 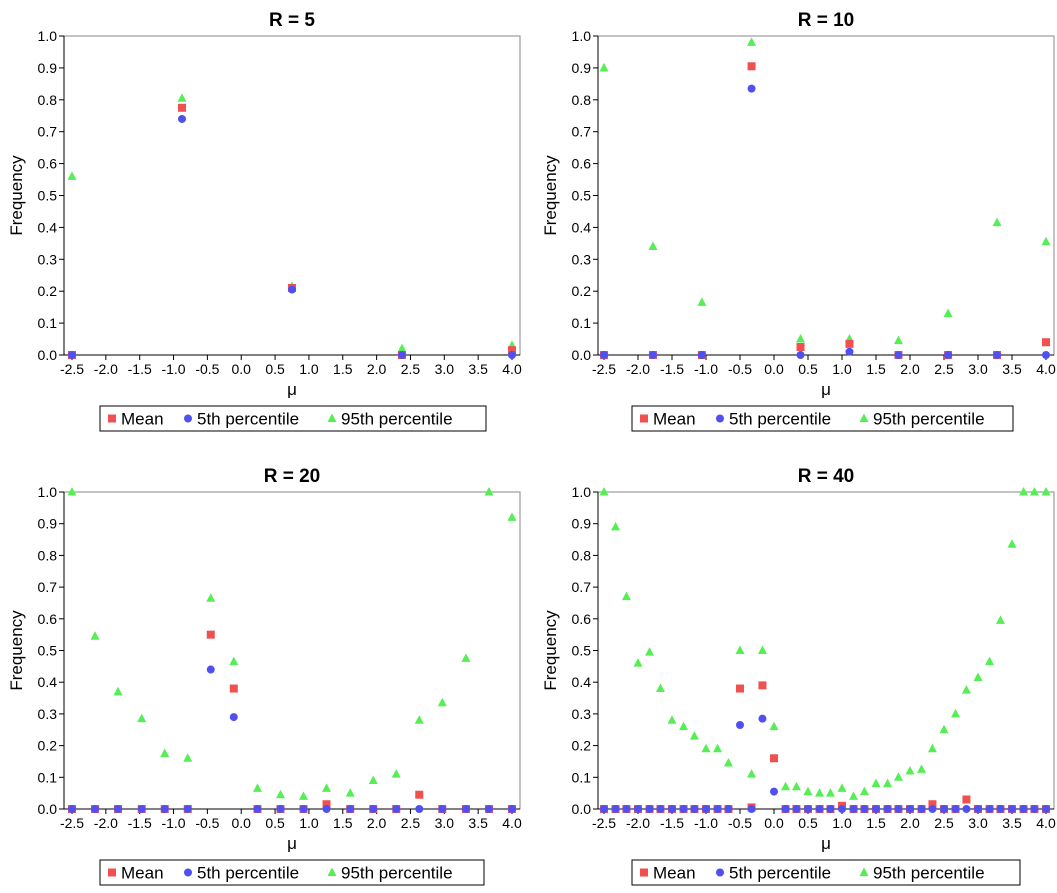 I want to click on series-5th-percentile, so click(x=825, y=221).